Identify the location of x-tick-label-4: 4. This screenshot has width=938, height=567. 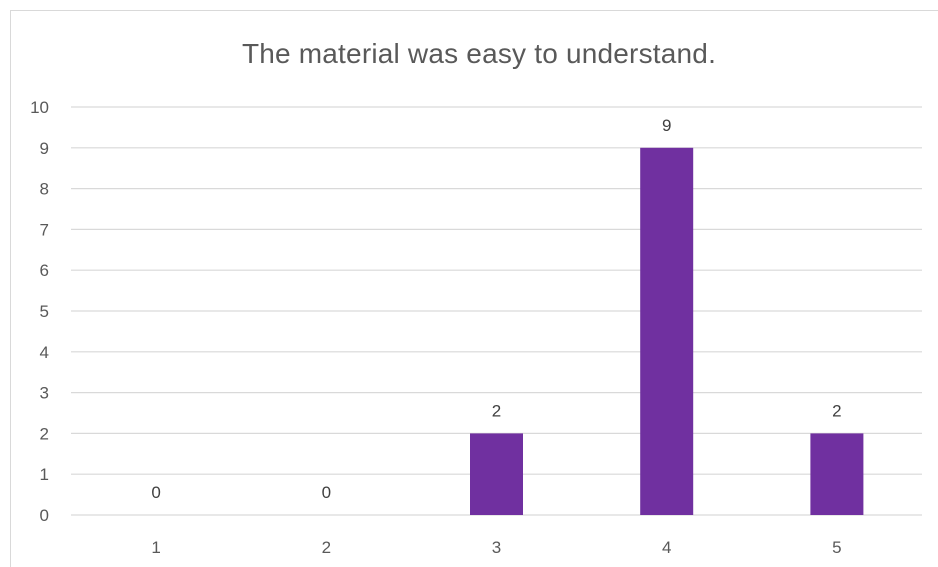
(666, 547).